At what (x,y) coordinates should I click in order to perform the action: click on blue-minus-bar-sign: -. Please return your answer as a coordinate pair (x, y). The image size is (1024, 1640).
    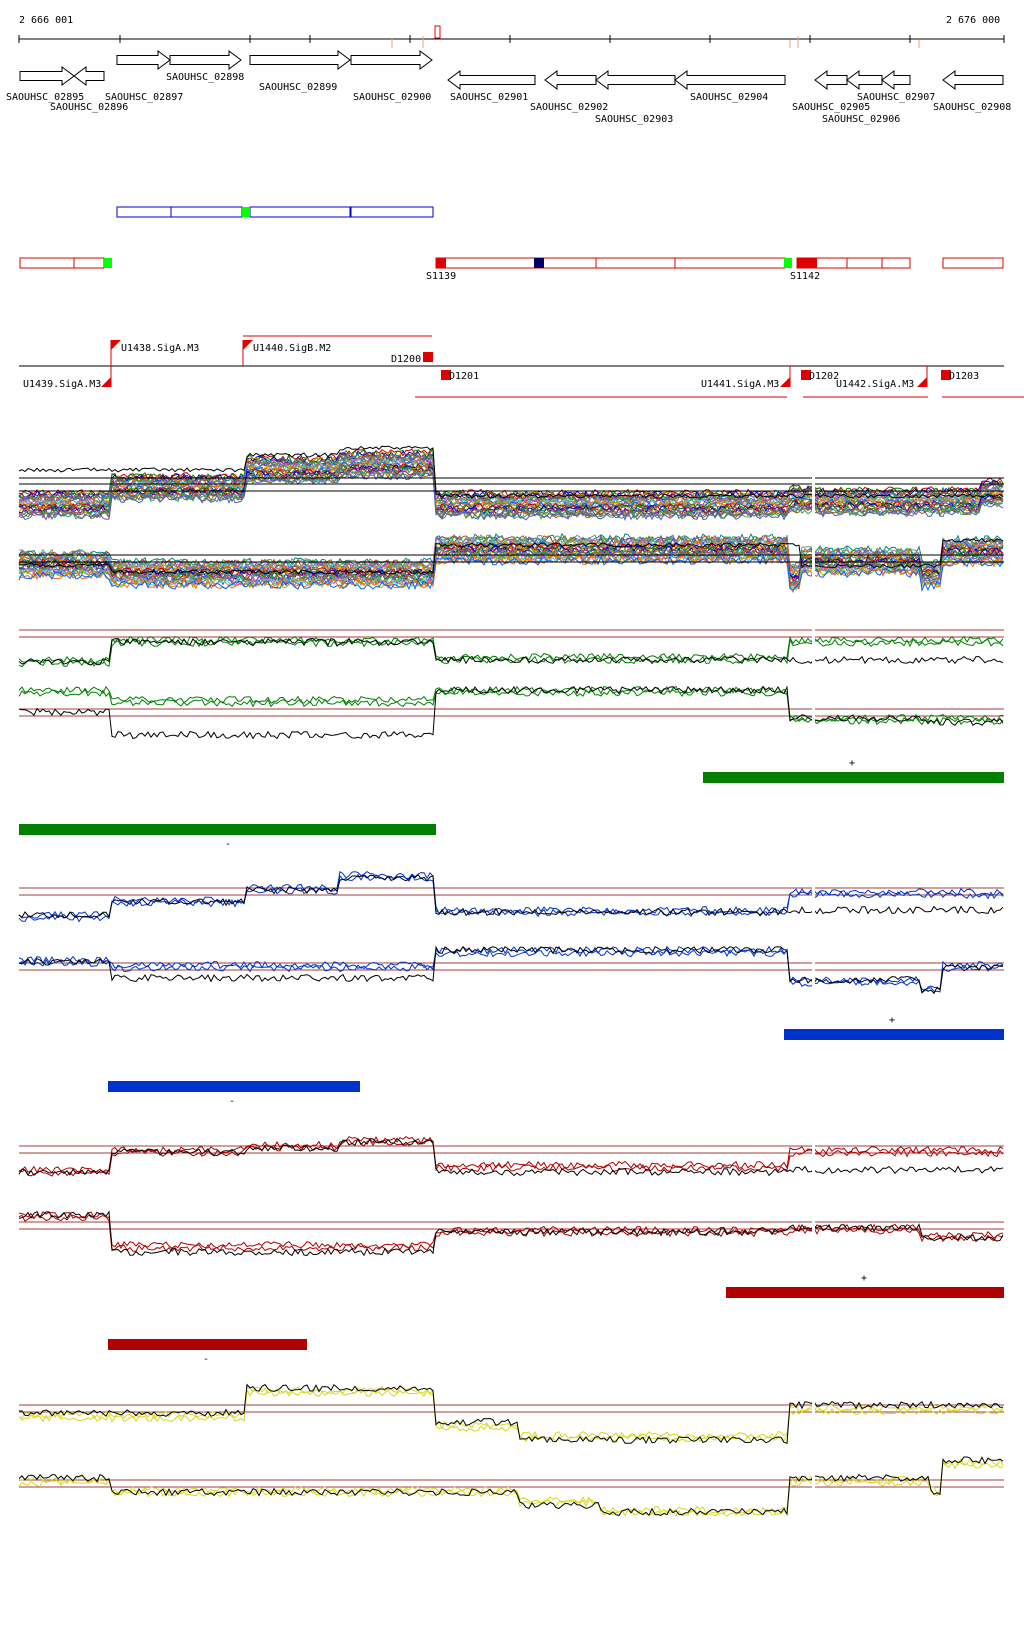
    Looking at the image, I should click on (232, 1101).